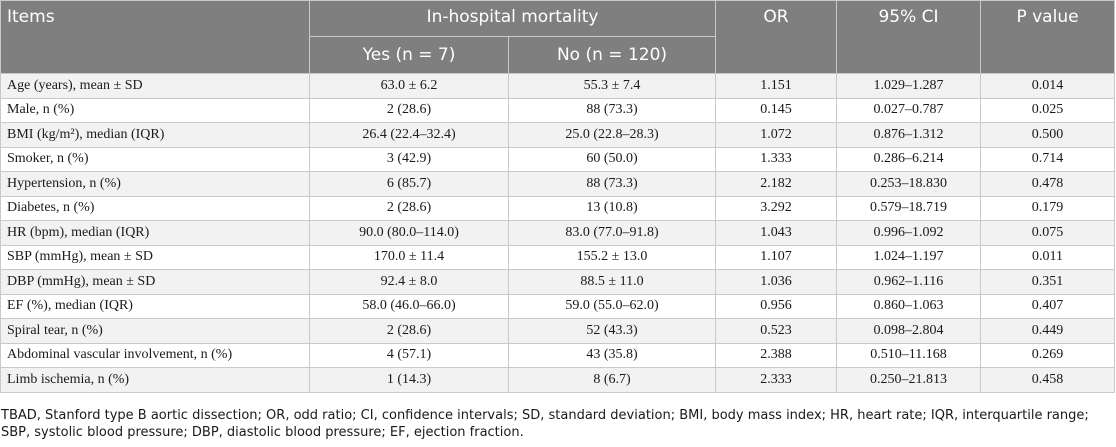 The image size is (1116, 447). I want to click on cell-no: 155.2 ± 13.0, so click(612, 257).